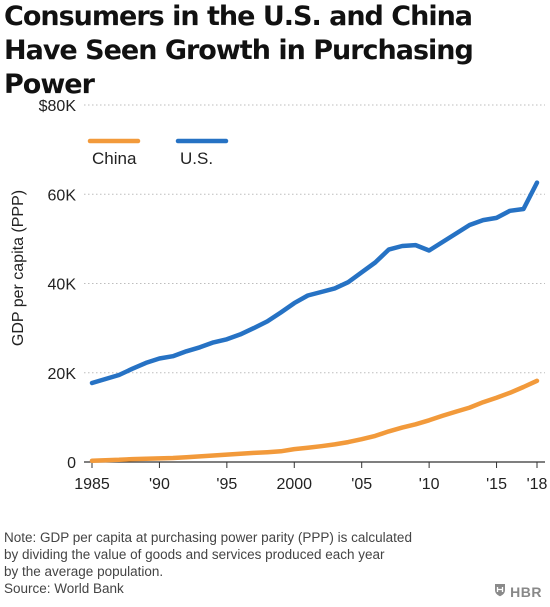  Describe the element at coordinates (526, 591) in the screenshot. I see `brand-label: HBR` at that location.